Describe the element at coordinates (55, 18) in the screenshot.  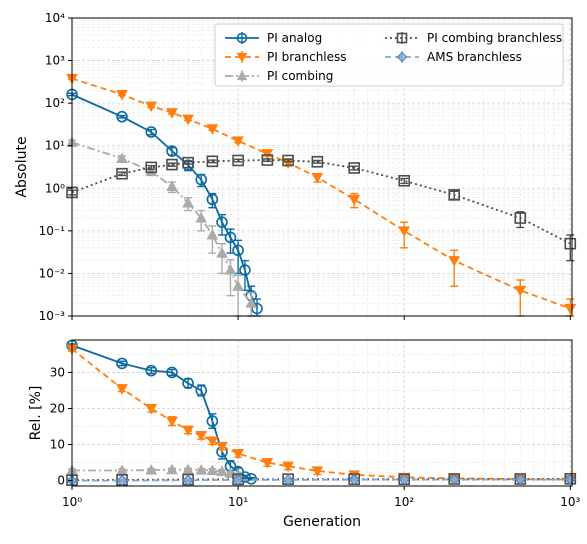
I see `y-tick-label: 10⁴` at that location.